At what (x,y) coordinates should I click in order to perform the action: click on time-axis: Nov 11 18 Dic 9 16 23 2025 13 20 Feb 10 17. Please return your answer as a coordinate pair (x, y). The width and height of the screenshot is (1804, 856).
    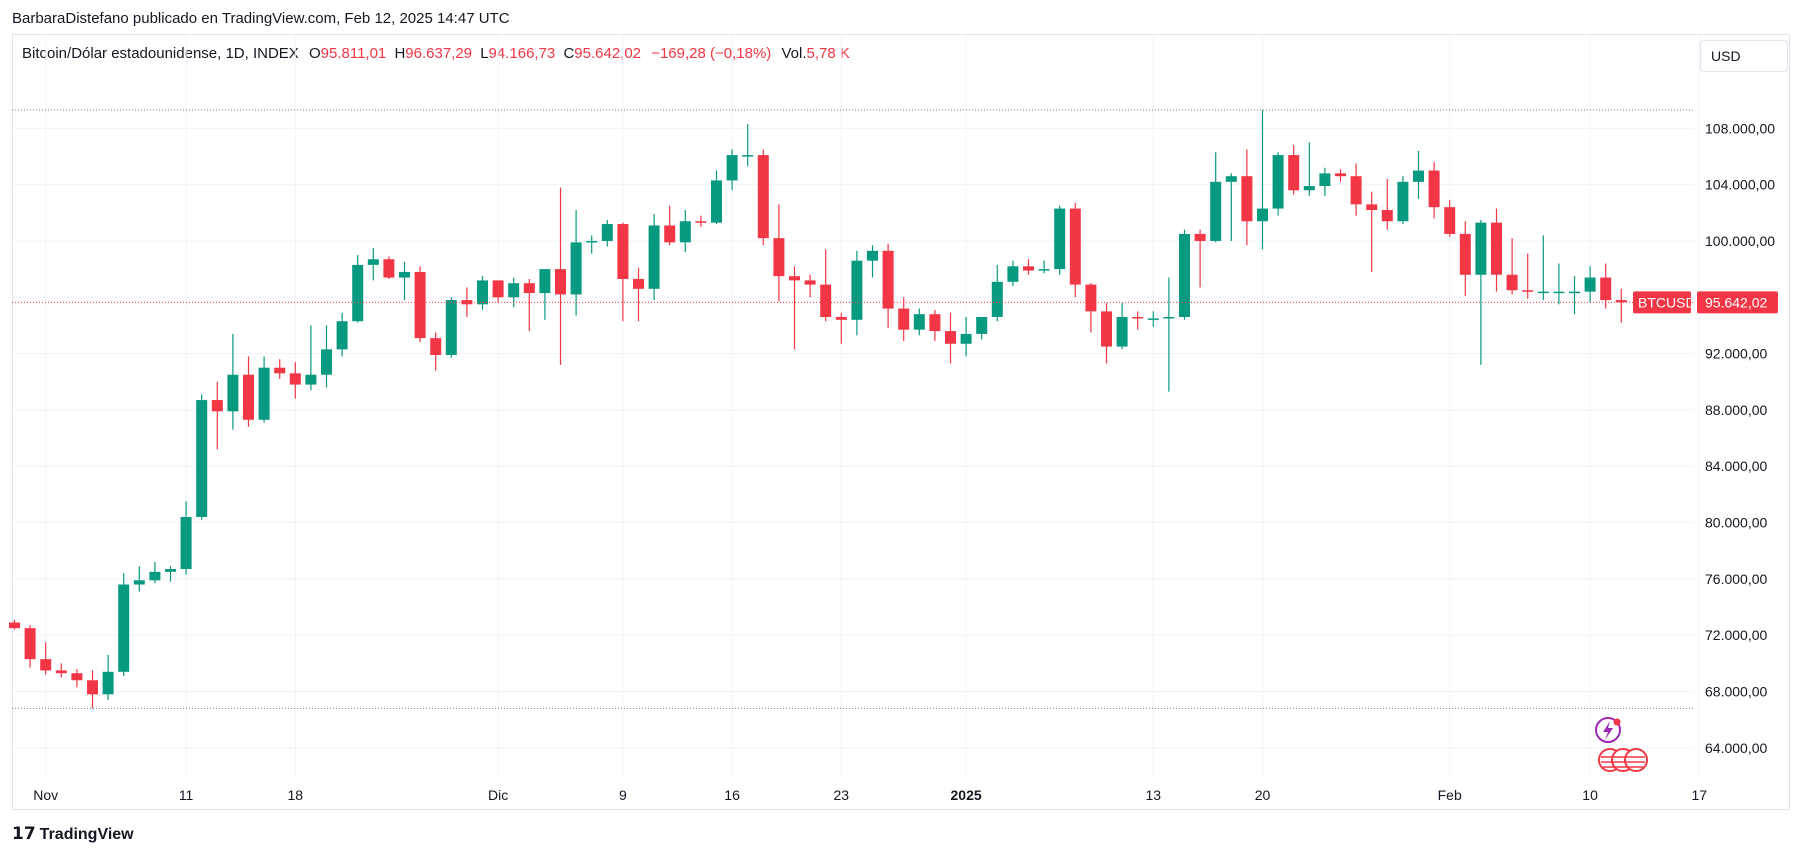
    Looking at the image, I should click on (870, 795).